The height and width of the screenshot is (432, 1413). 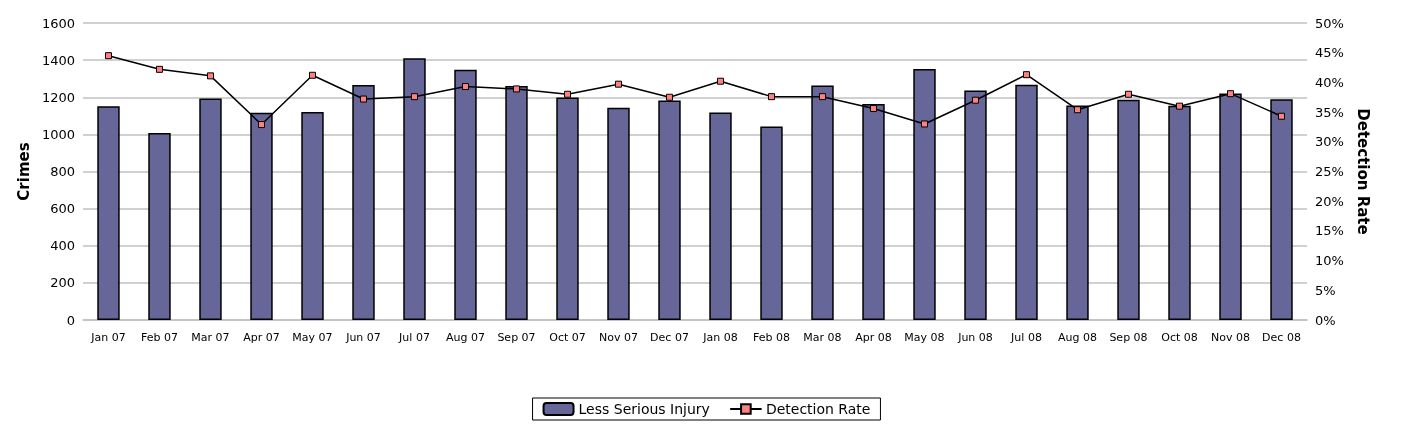 What do you see at coordinates (567, 337) in the screenshot?
I see `x-tick-label: Oct 07` at bounding box center [567, 337].